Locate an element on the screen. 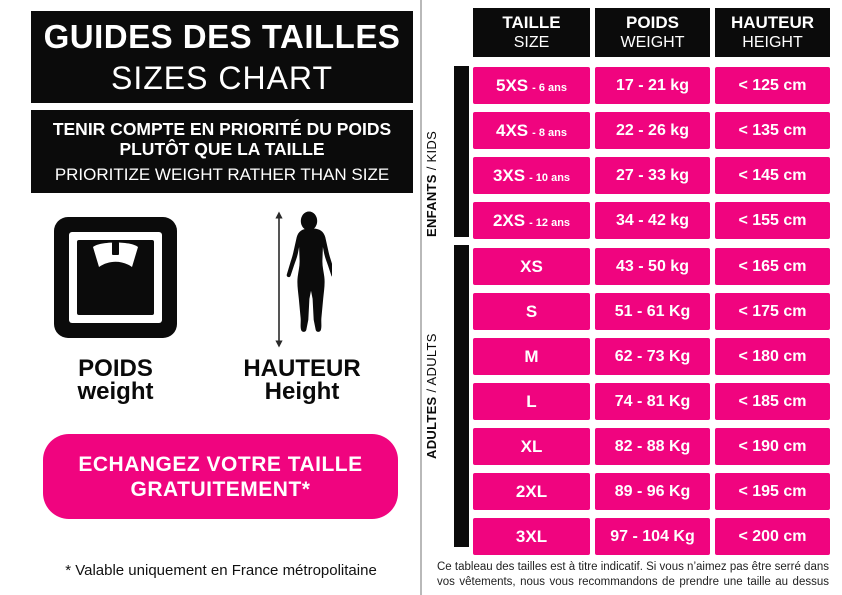 The image size is (842, 595). weight-cell: 97 - 104 Kg is located at coordinates (652, 536).